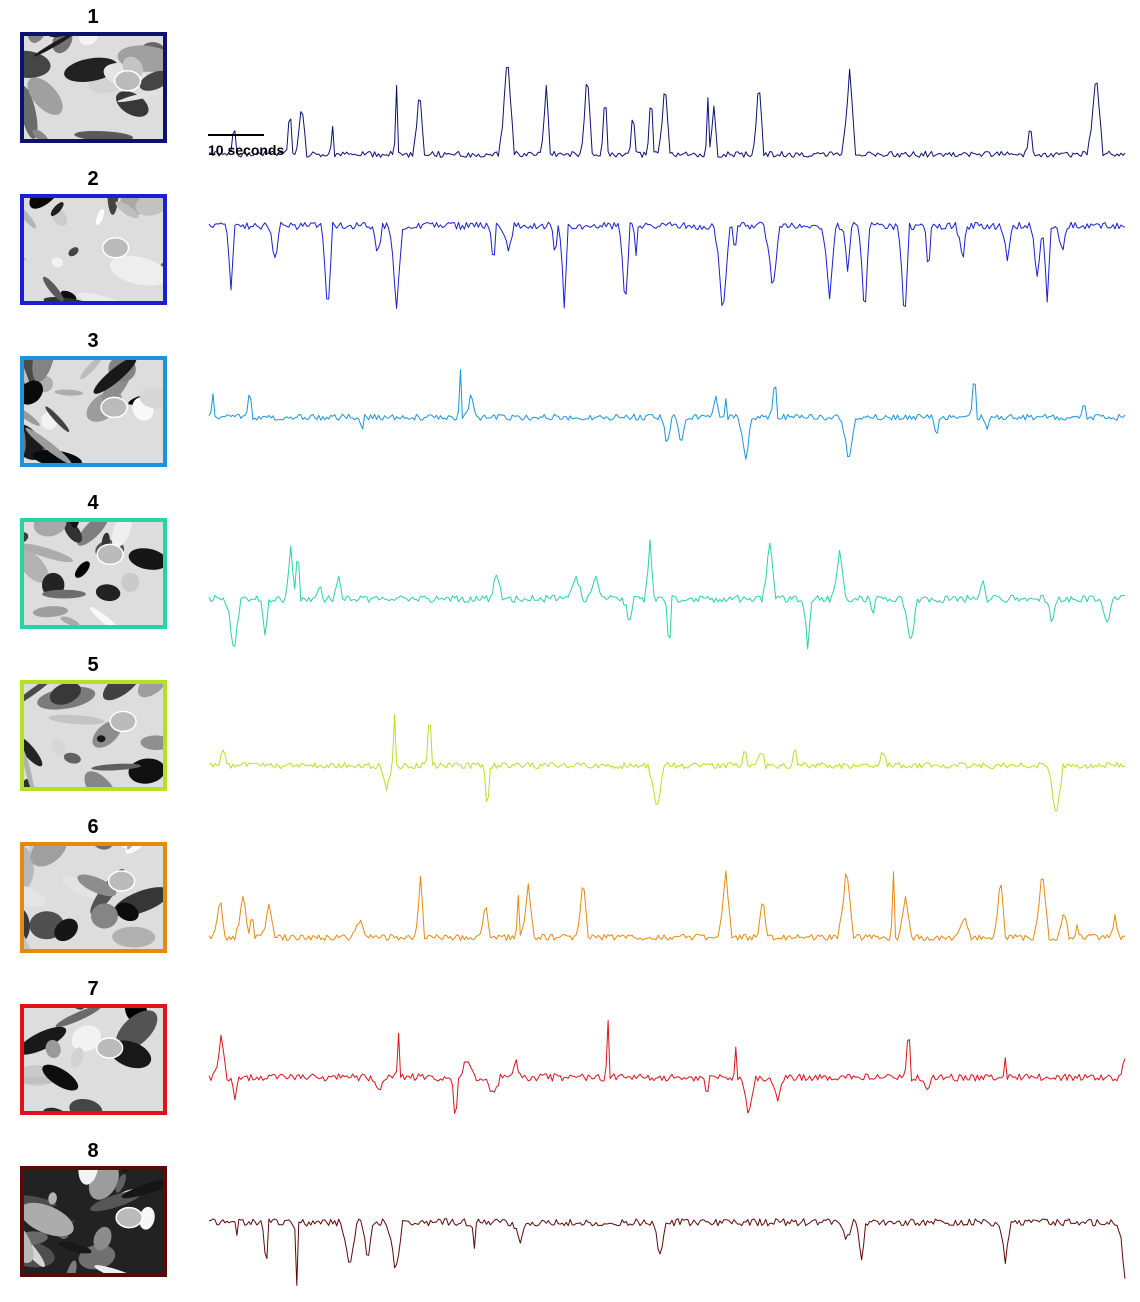 The height and width of the screenshot is (1302, 1140). I want to click on panel-number: 2, so click(93, 179).